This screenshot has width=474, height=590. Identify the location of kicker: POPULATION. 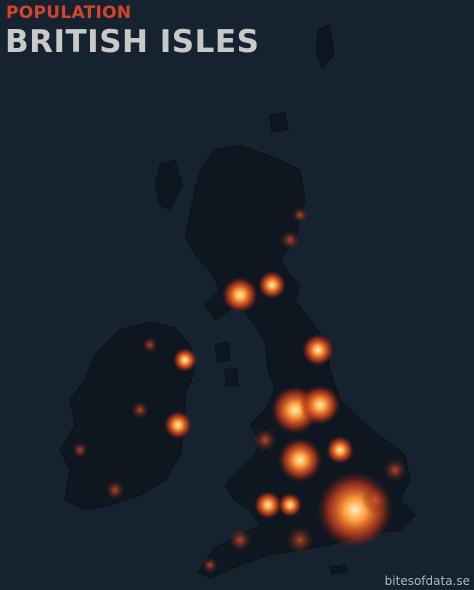
(69, 13).